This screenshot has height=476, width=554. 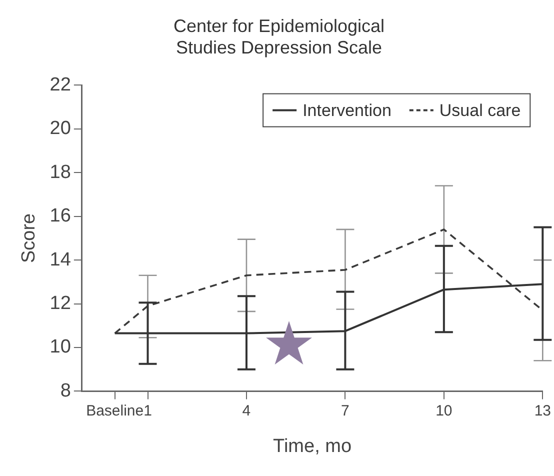 I want to click on x-tick-label: Baseline, so click(x=115, y=411).